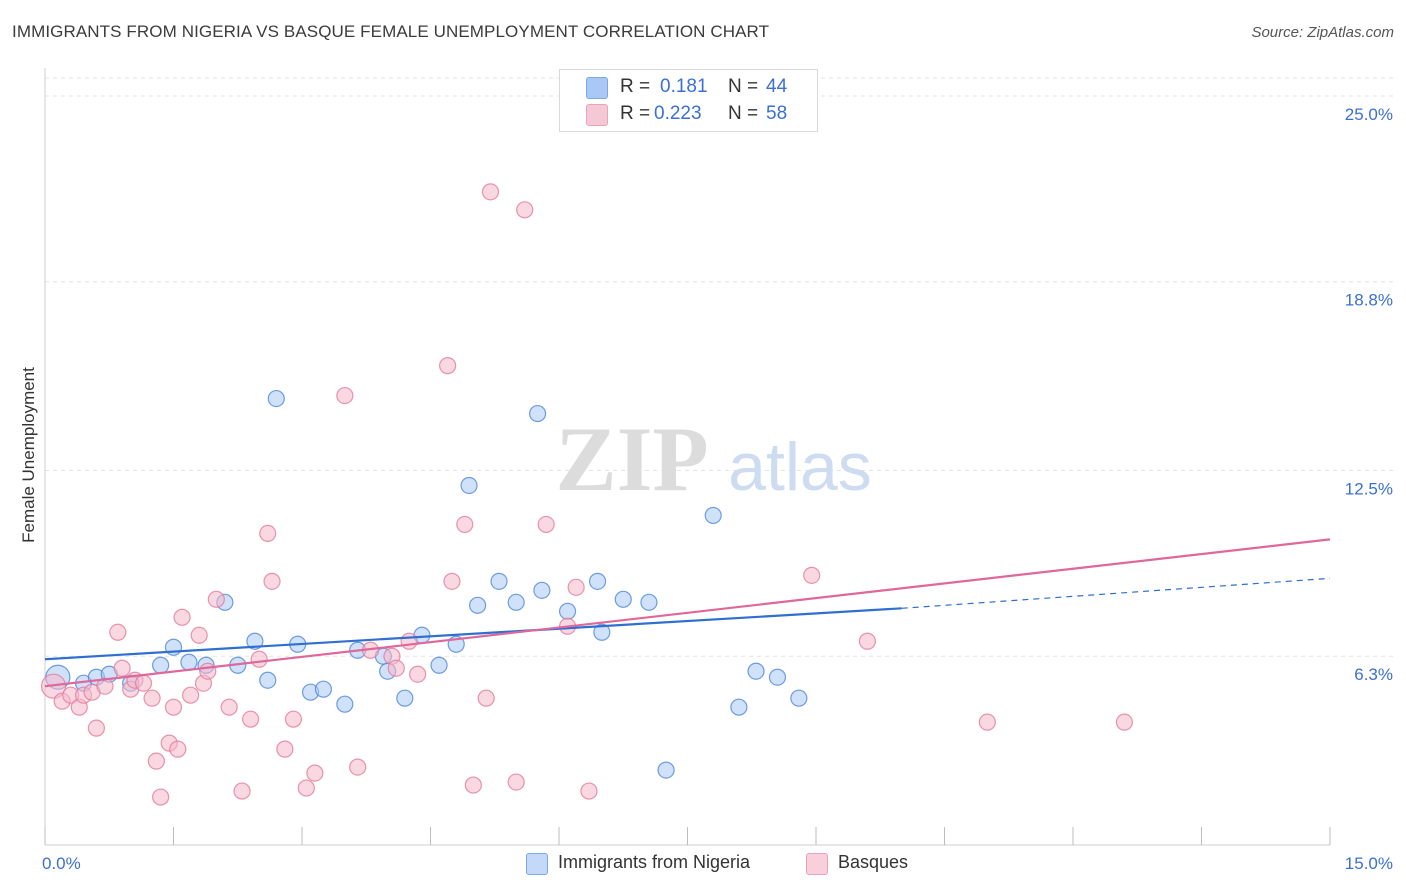  Describe the element at coordinates (1369, 114) in the screenshot. I see `y-tick-label: 25.0%` at that location.